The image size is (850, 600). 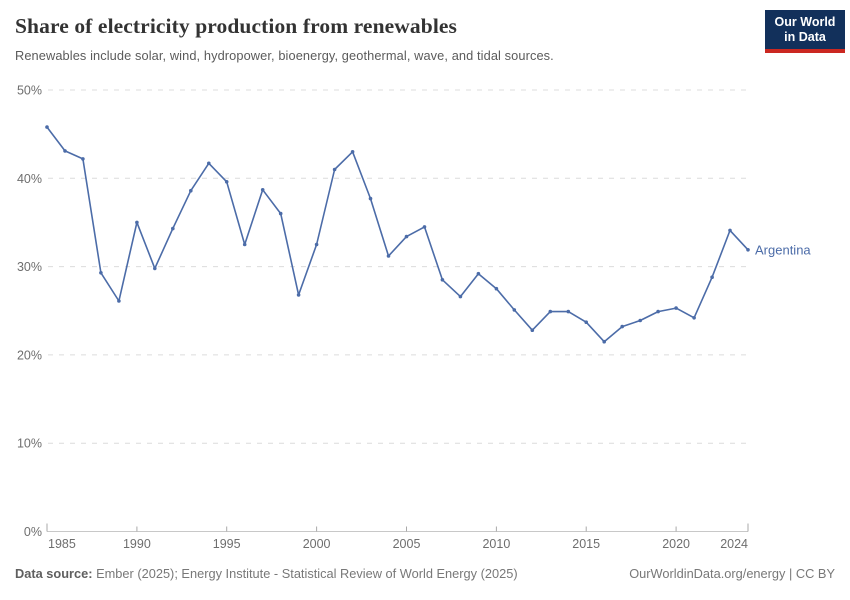 What do you see at coordinates (29, 267) in the screenshot?
I see `y-tick-label: 30%` at bounding box center [29, 267].